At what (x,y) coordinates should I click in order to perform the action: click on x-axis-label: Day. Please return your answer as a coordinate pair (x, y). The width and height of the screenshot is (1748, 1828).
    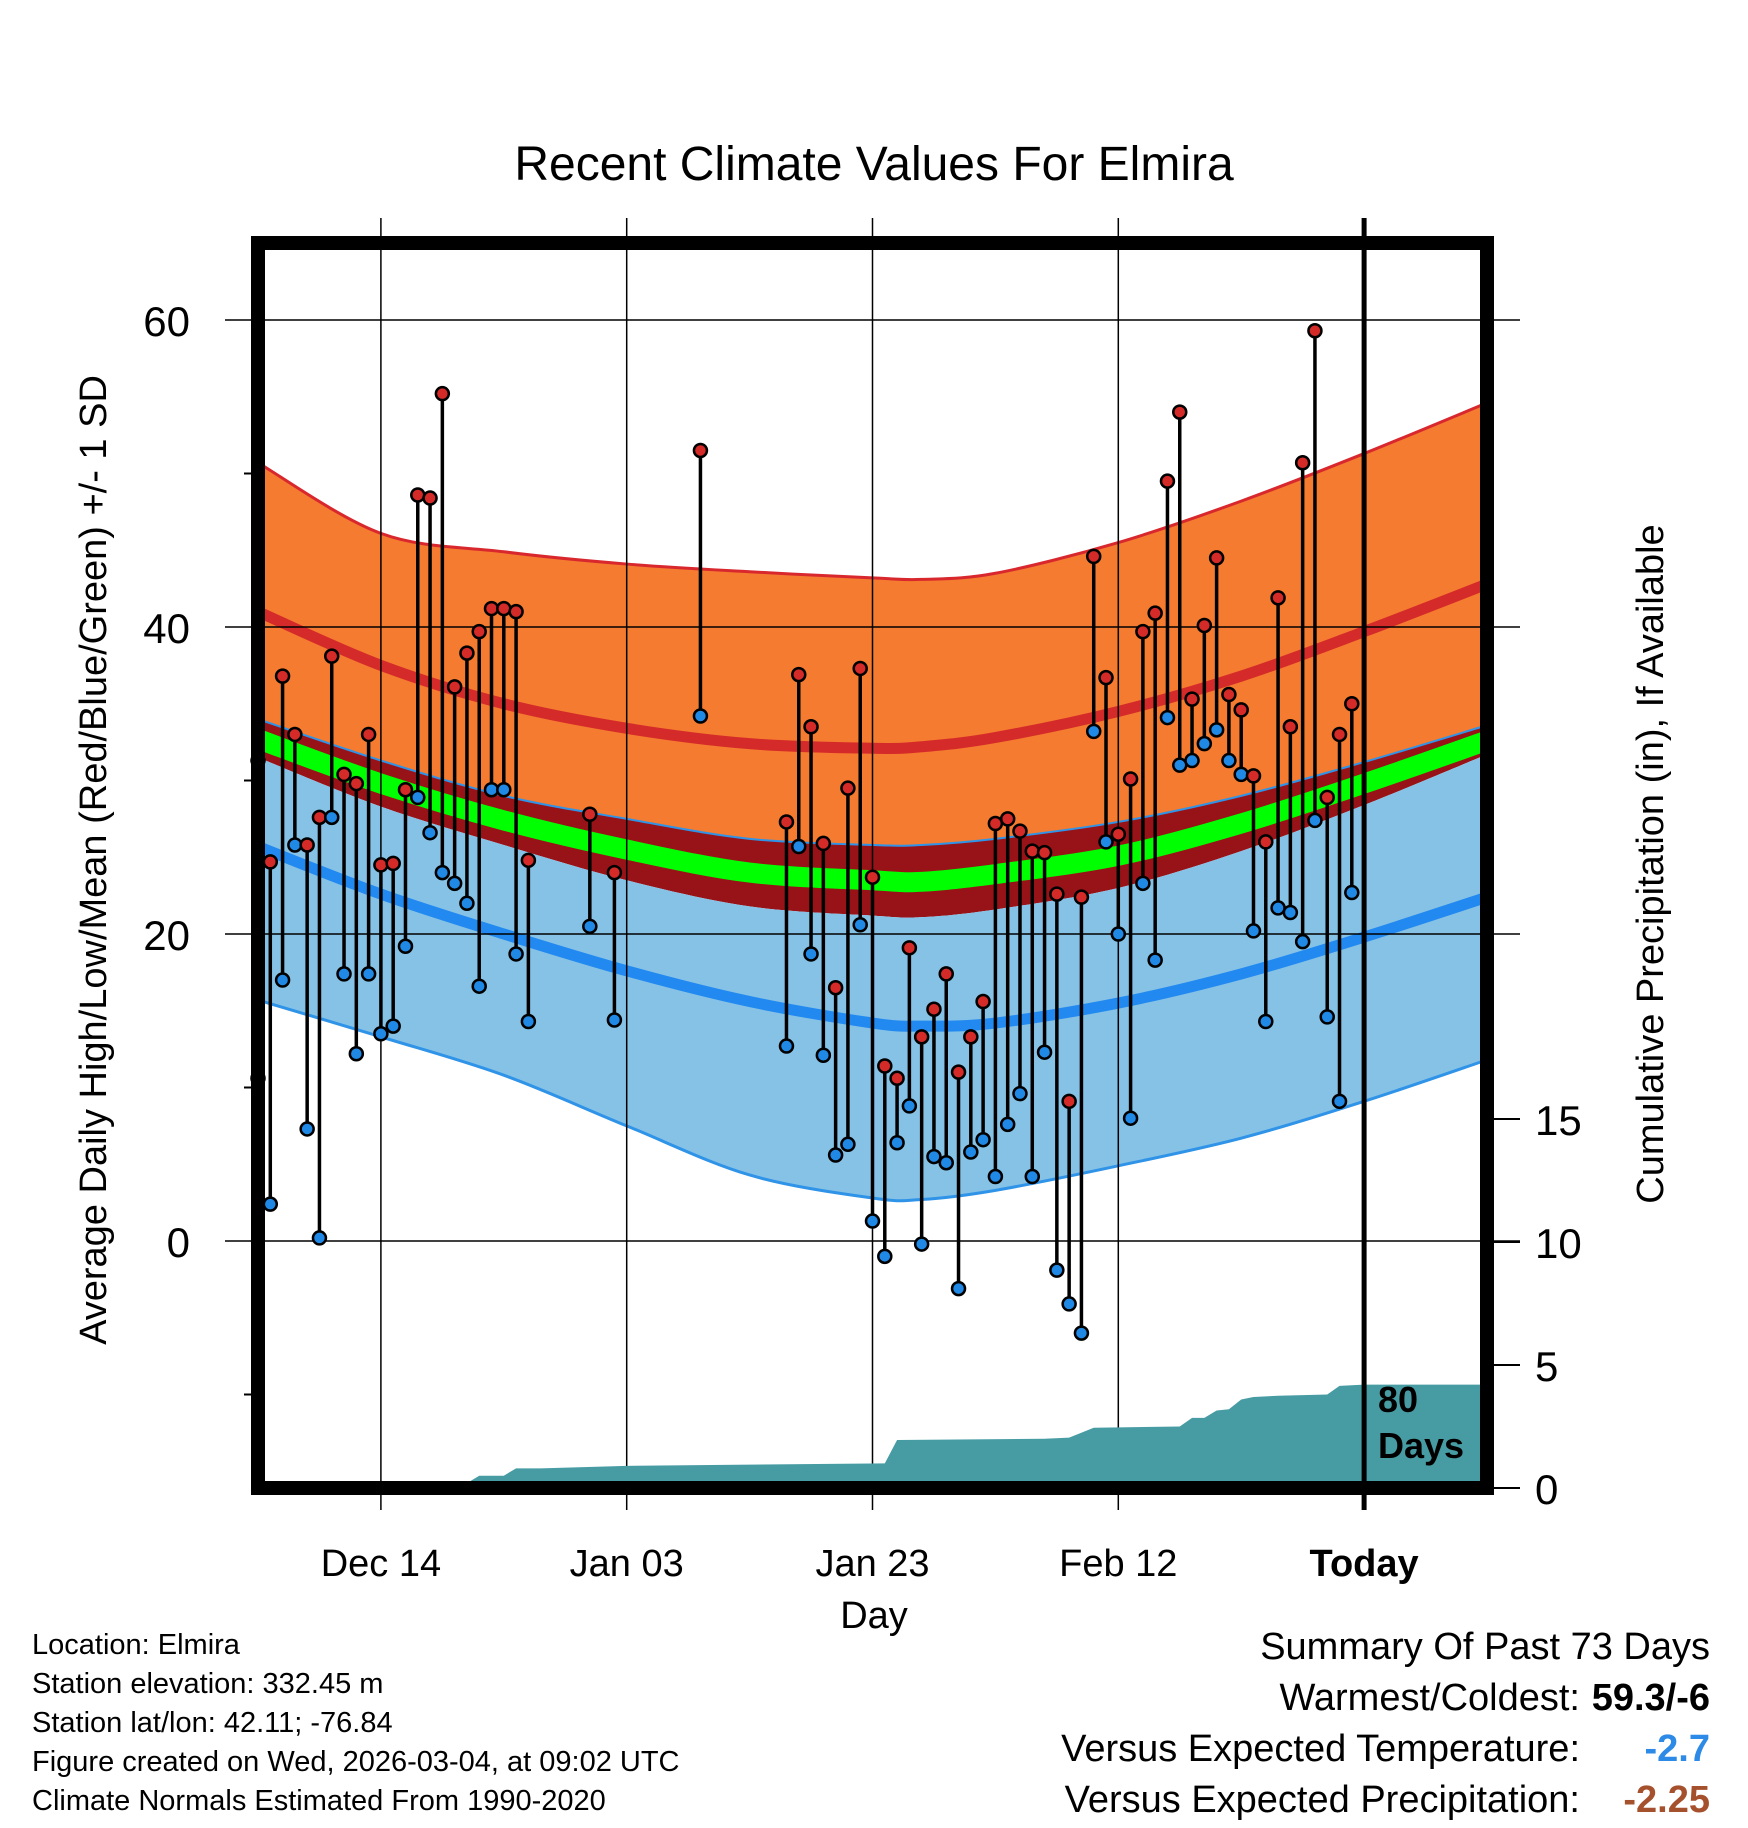
    Looking at the image, I should click on (874, 1616).